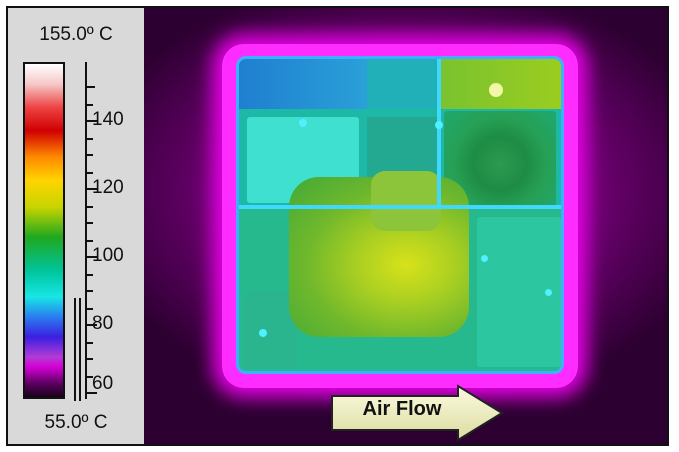 The height and width of the screenshot is (452, 679). Describe the element at coordinates (400, 207) in the screenshot. I see `board-divider-horizontal` at that location.